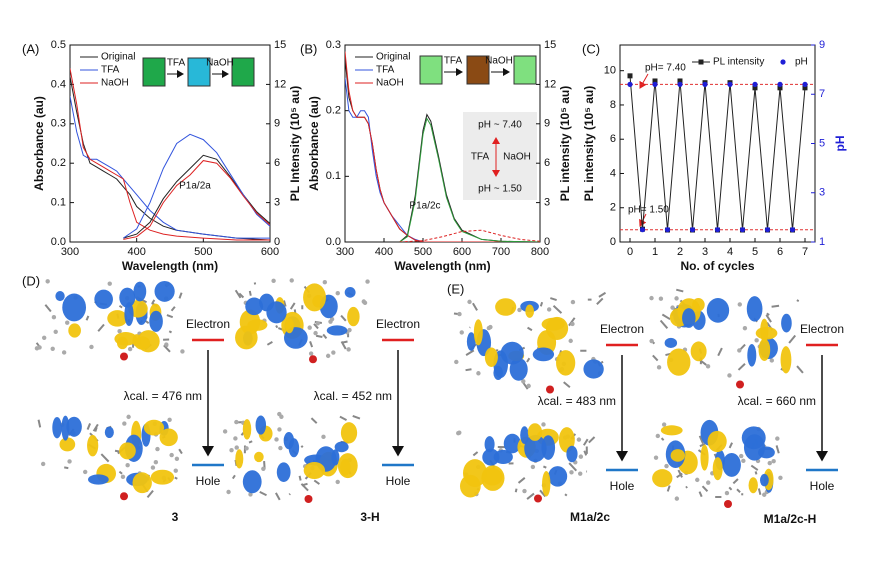  Describe the element at coordinates (58, 84) in the screenshot. I see `y-tick-label: 0.4` at that location.